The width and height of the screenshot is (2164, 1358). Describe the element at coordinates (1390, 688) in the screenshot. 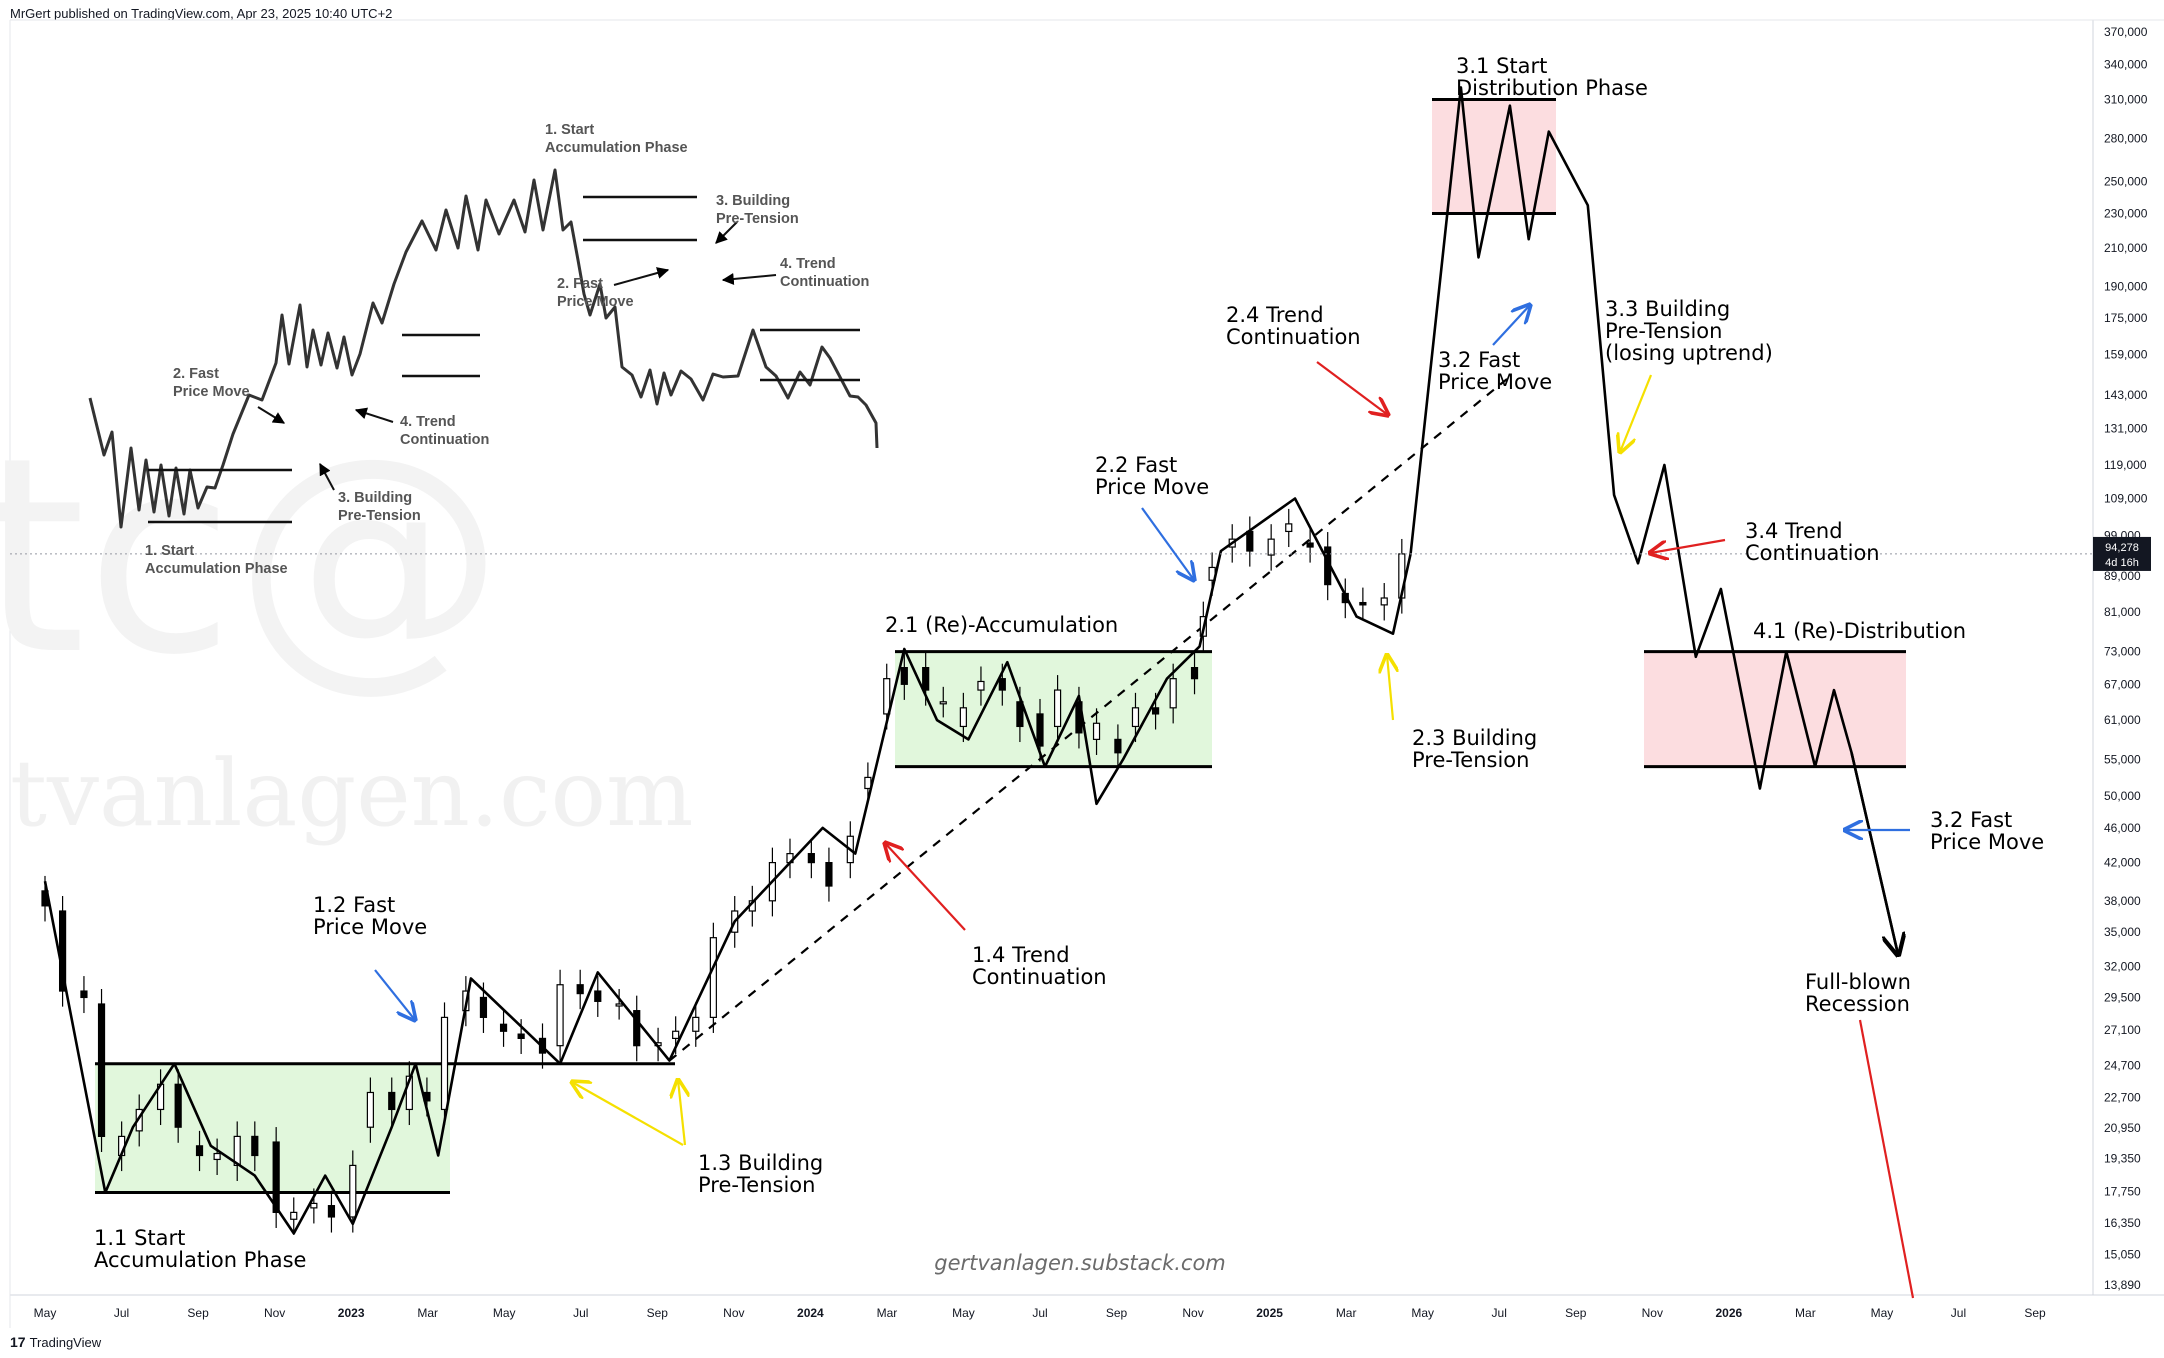

I see `arrow-2-3-yellow` at that location.